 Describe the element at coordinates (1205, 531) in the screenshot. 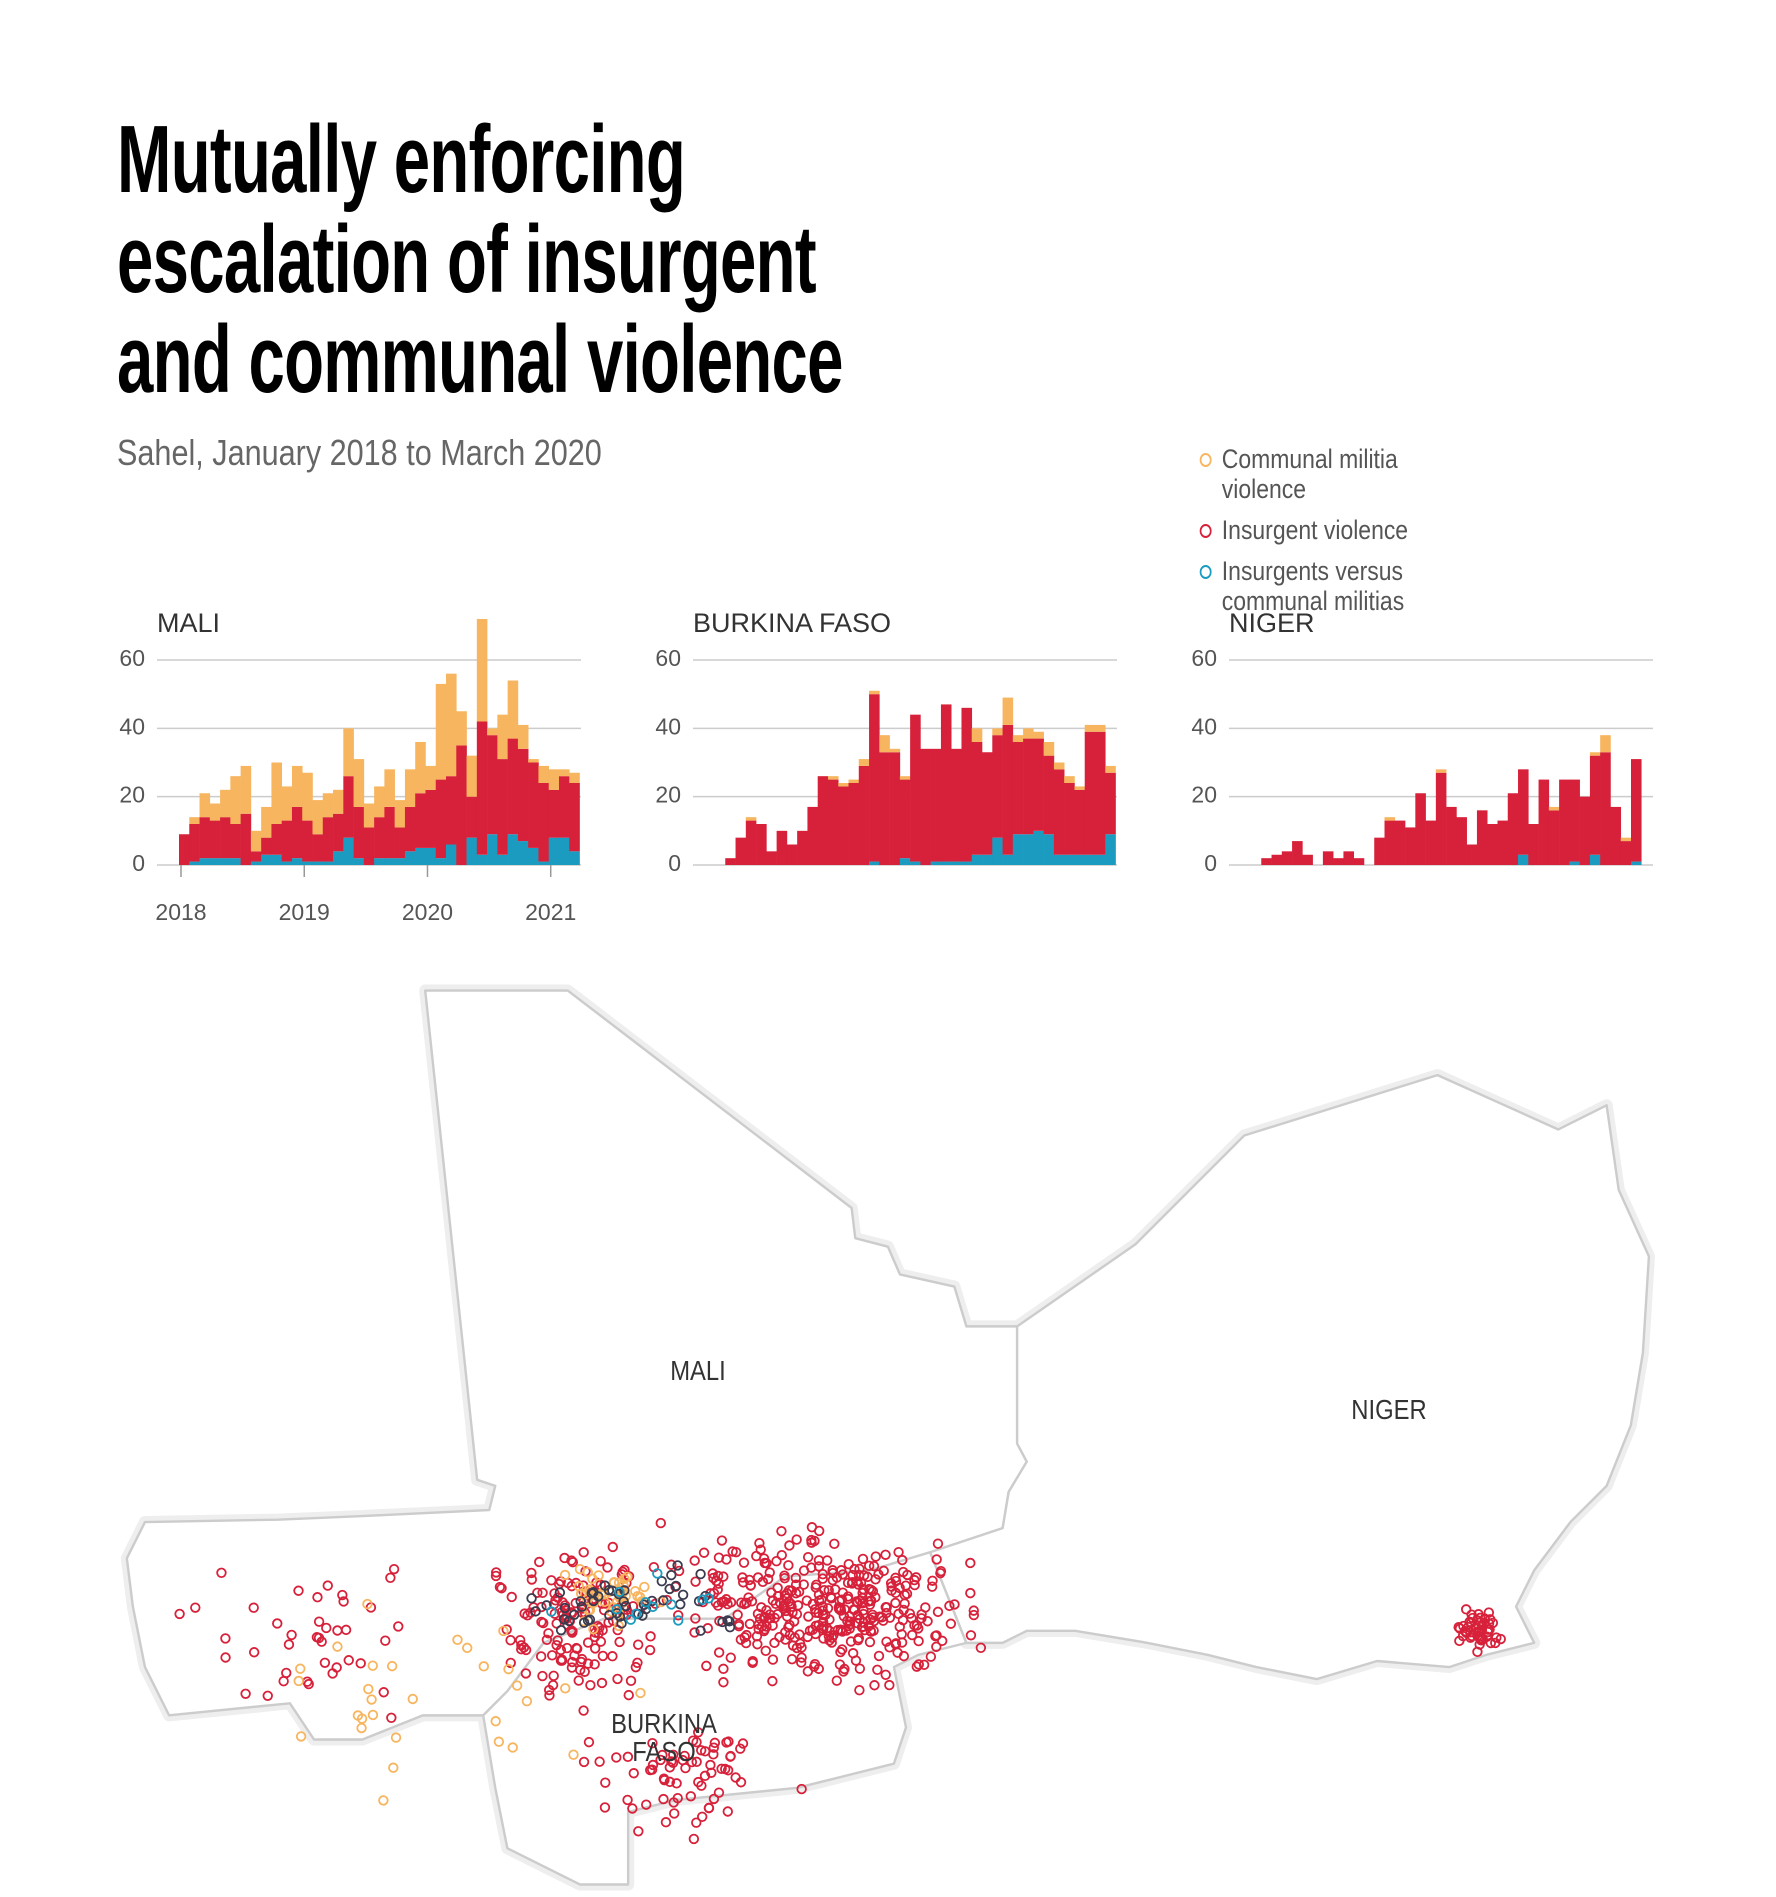

I see `legend-swatch` at that location.